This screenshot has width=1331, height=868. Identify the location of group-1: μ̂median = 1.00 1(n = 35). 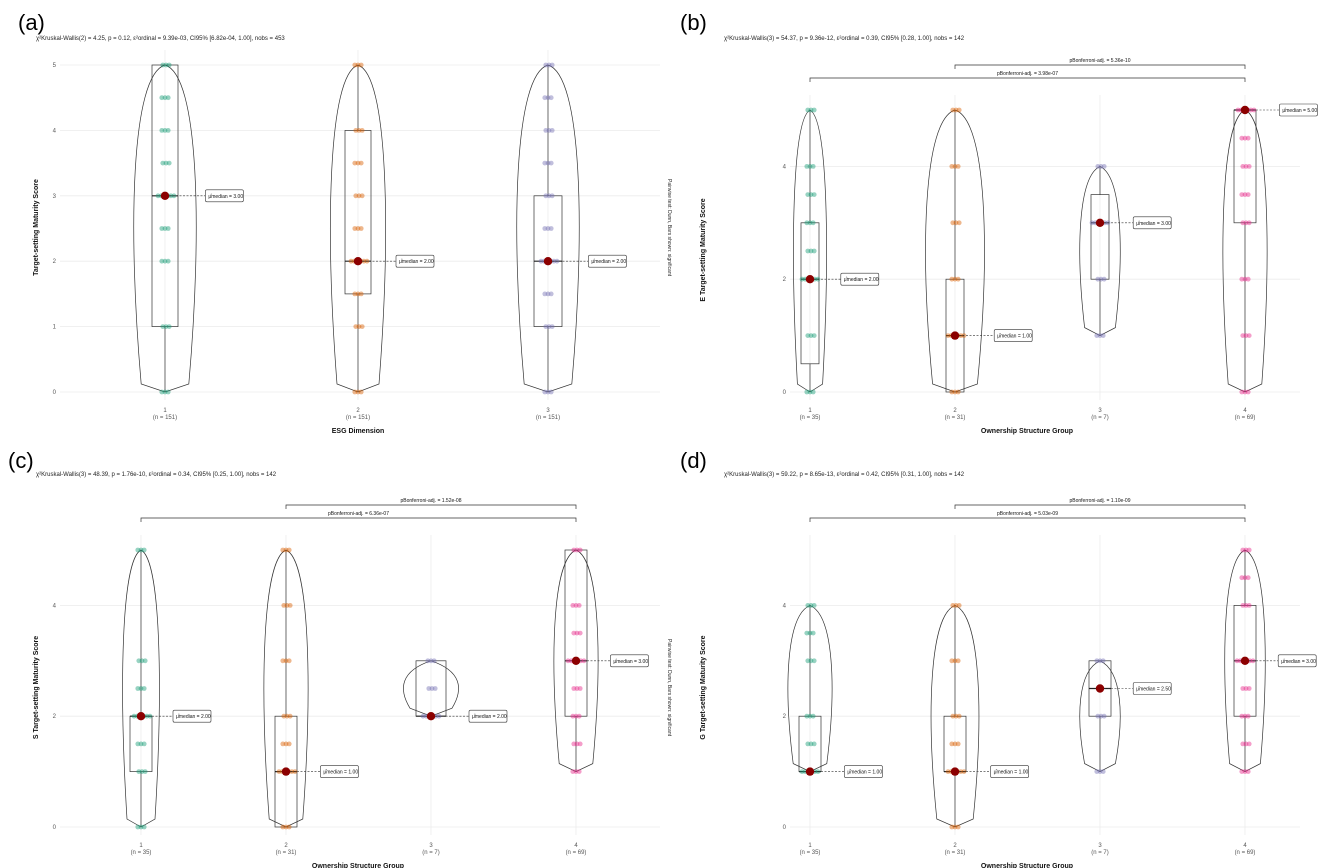
(835, 729).